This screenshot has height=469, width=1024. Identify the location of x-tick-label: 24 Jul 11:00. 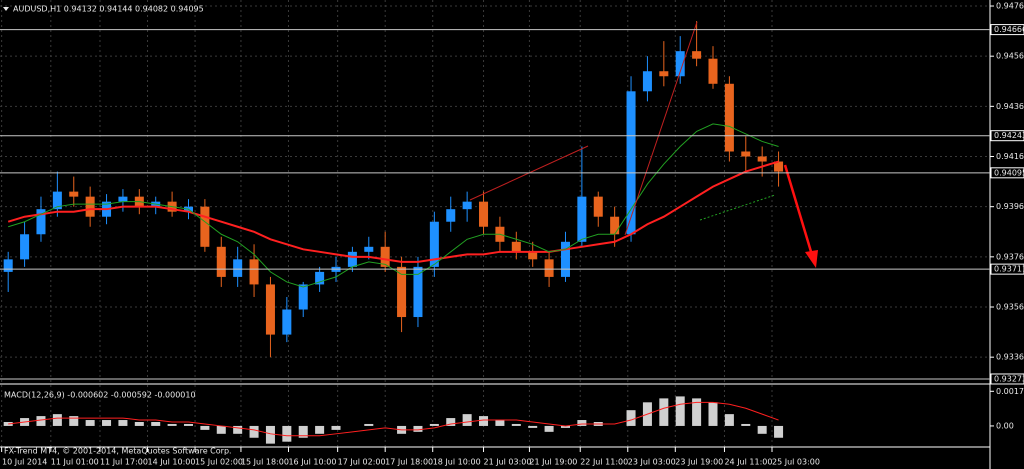
(748, 462).